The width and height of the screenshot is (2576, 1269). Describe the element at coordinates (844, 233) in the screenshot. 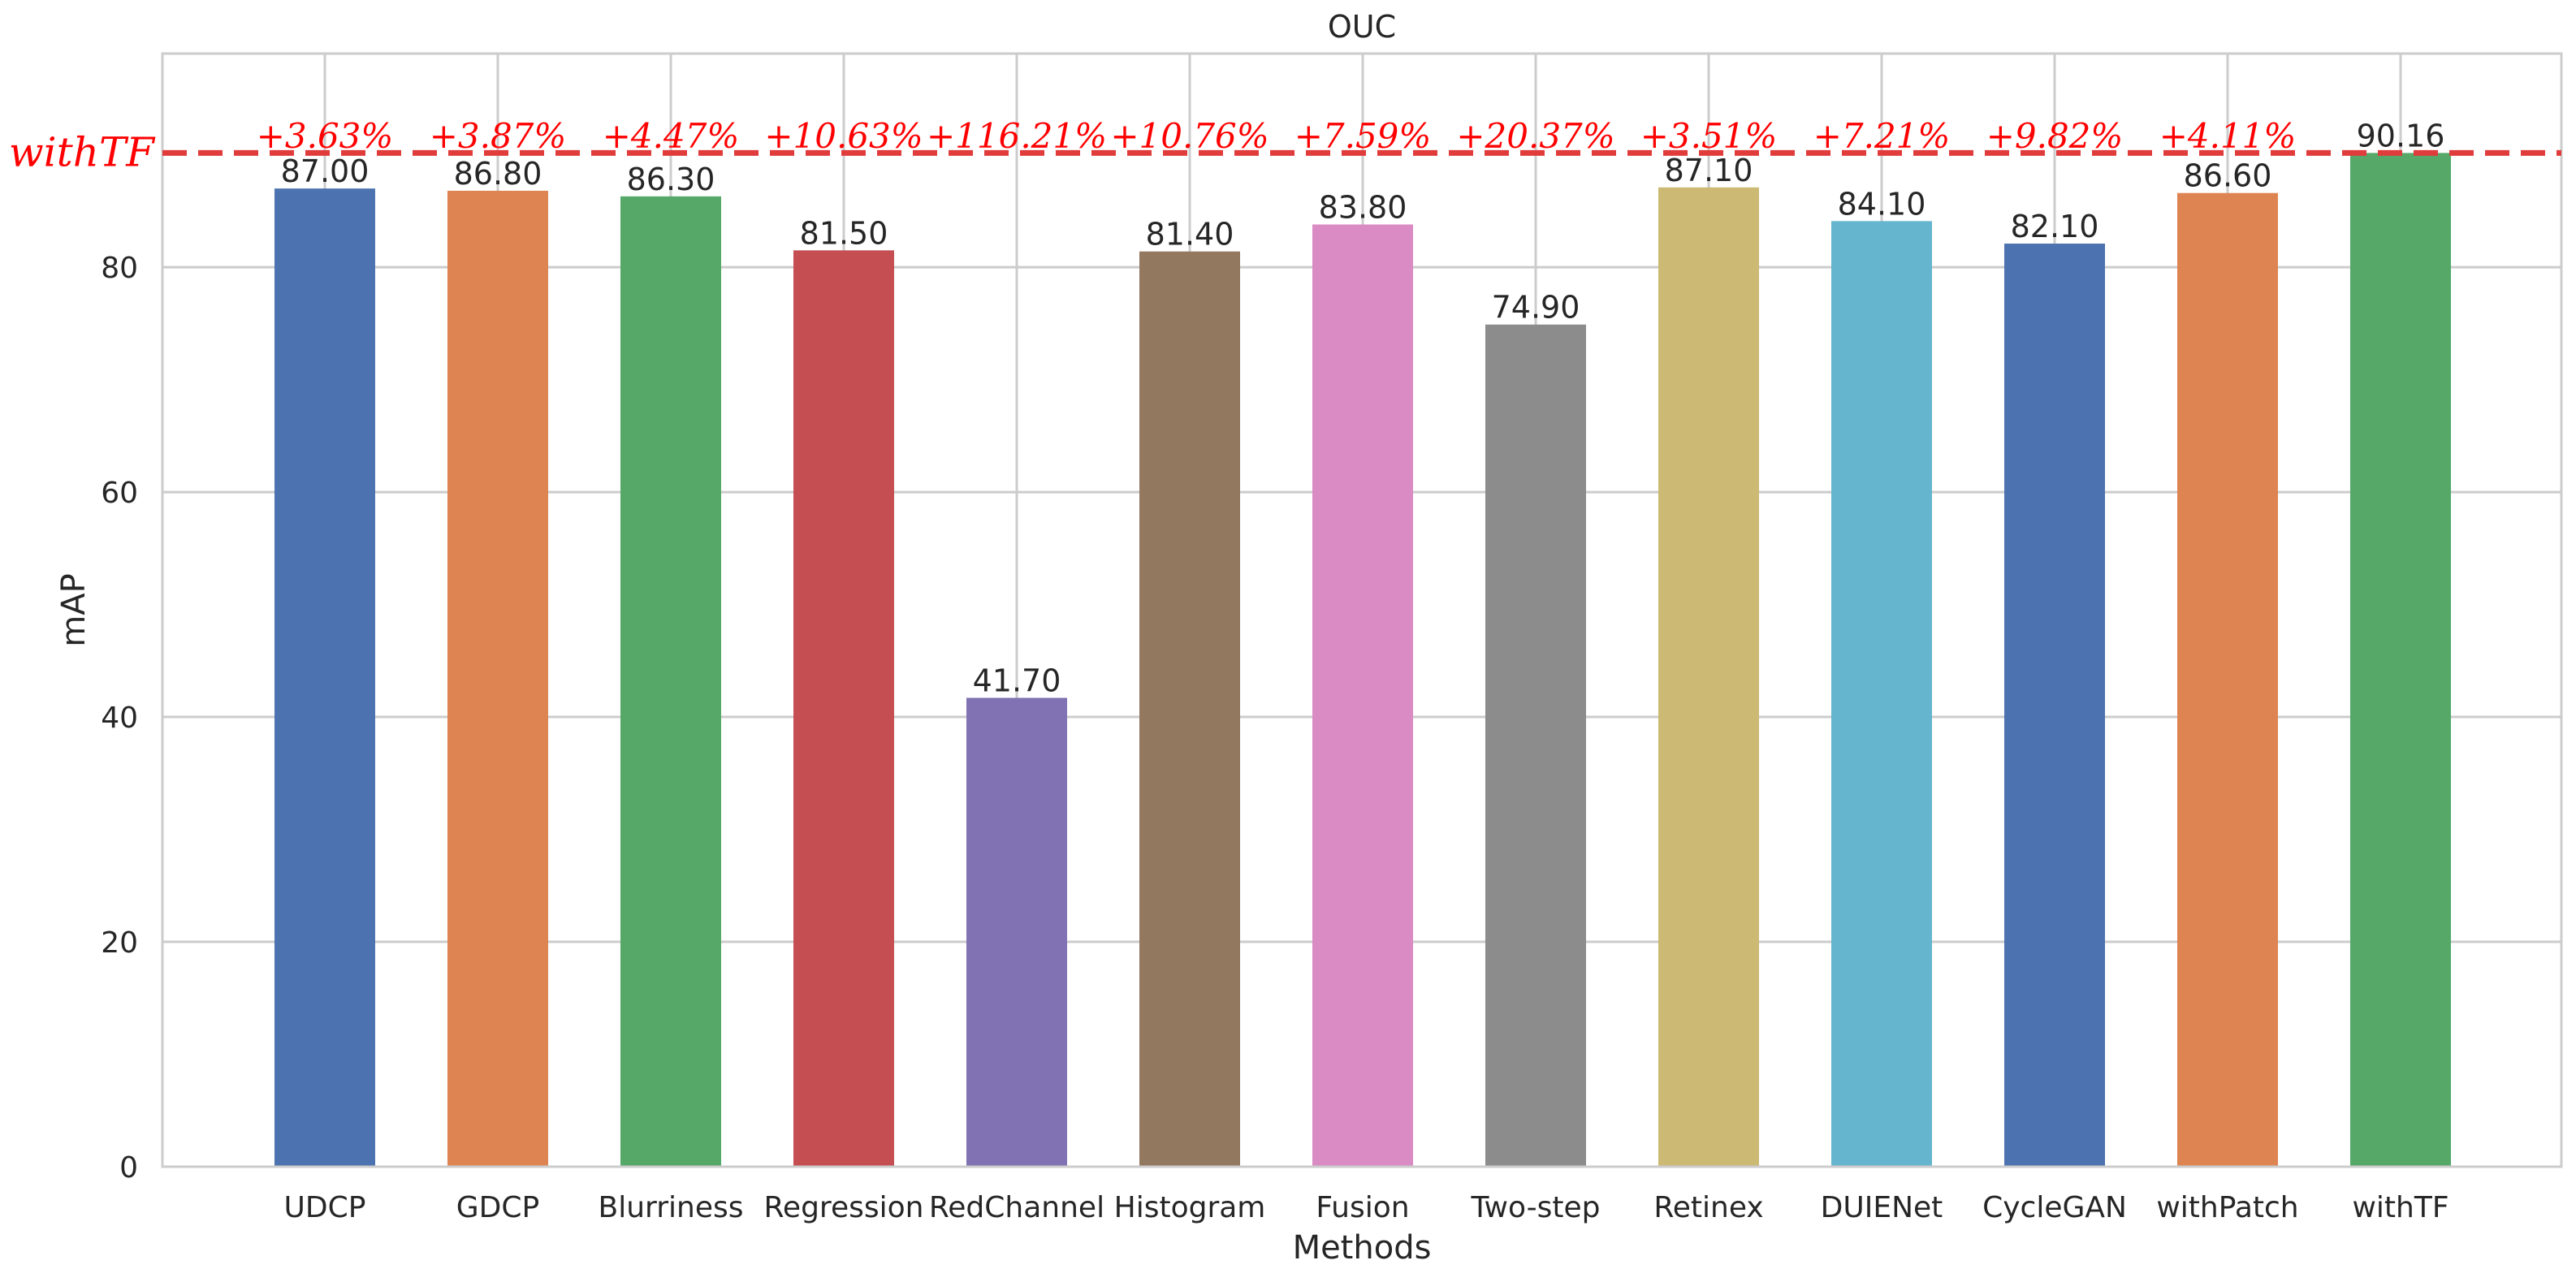

I see `data-label: 81.50` at that location.